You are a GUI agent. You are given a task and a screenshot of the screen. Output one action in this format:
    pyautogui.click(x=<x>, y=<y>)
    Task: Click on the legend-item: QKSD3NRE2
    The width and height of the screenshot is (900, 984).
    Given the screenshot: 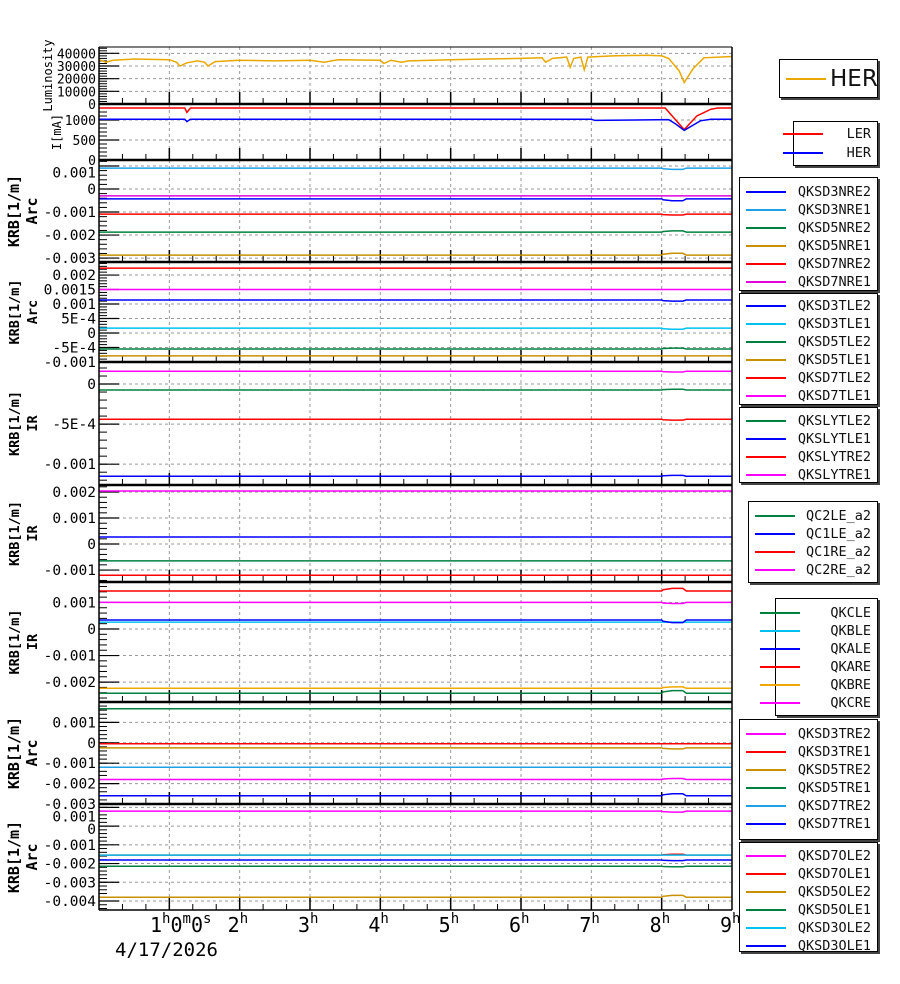 What is the action you would take?
    pyautogui.click(x=808, y=192)
    